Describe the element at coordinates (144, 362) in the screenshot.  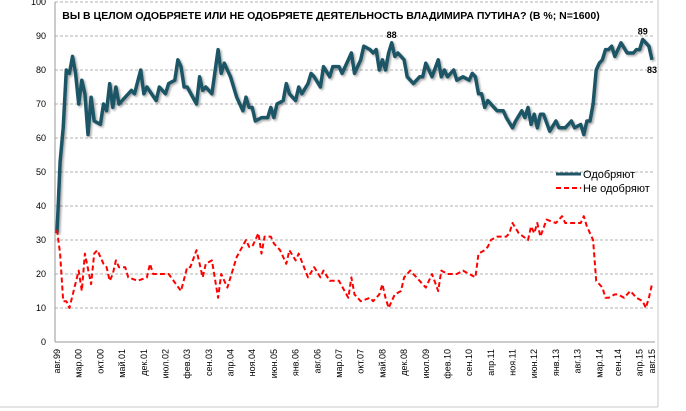
I see `x-tick-label: дек.01` at that location.